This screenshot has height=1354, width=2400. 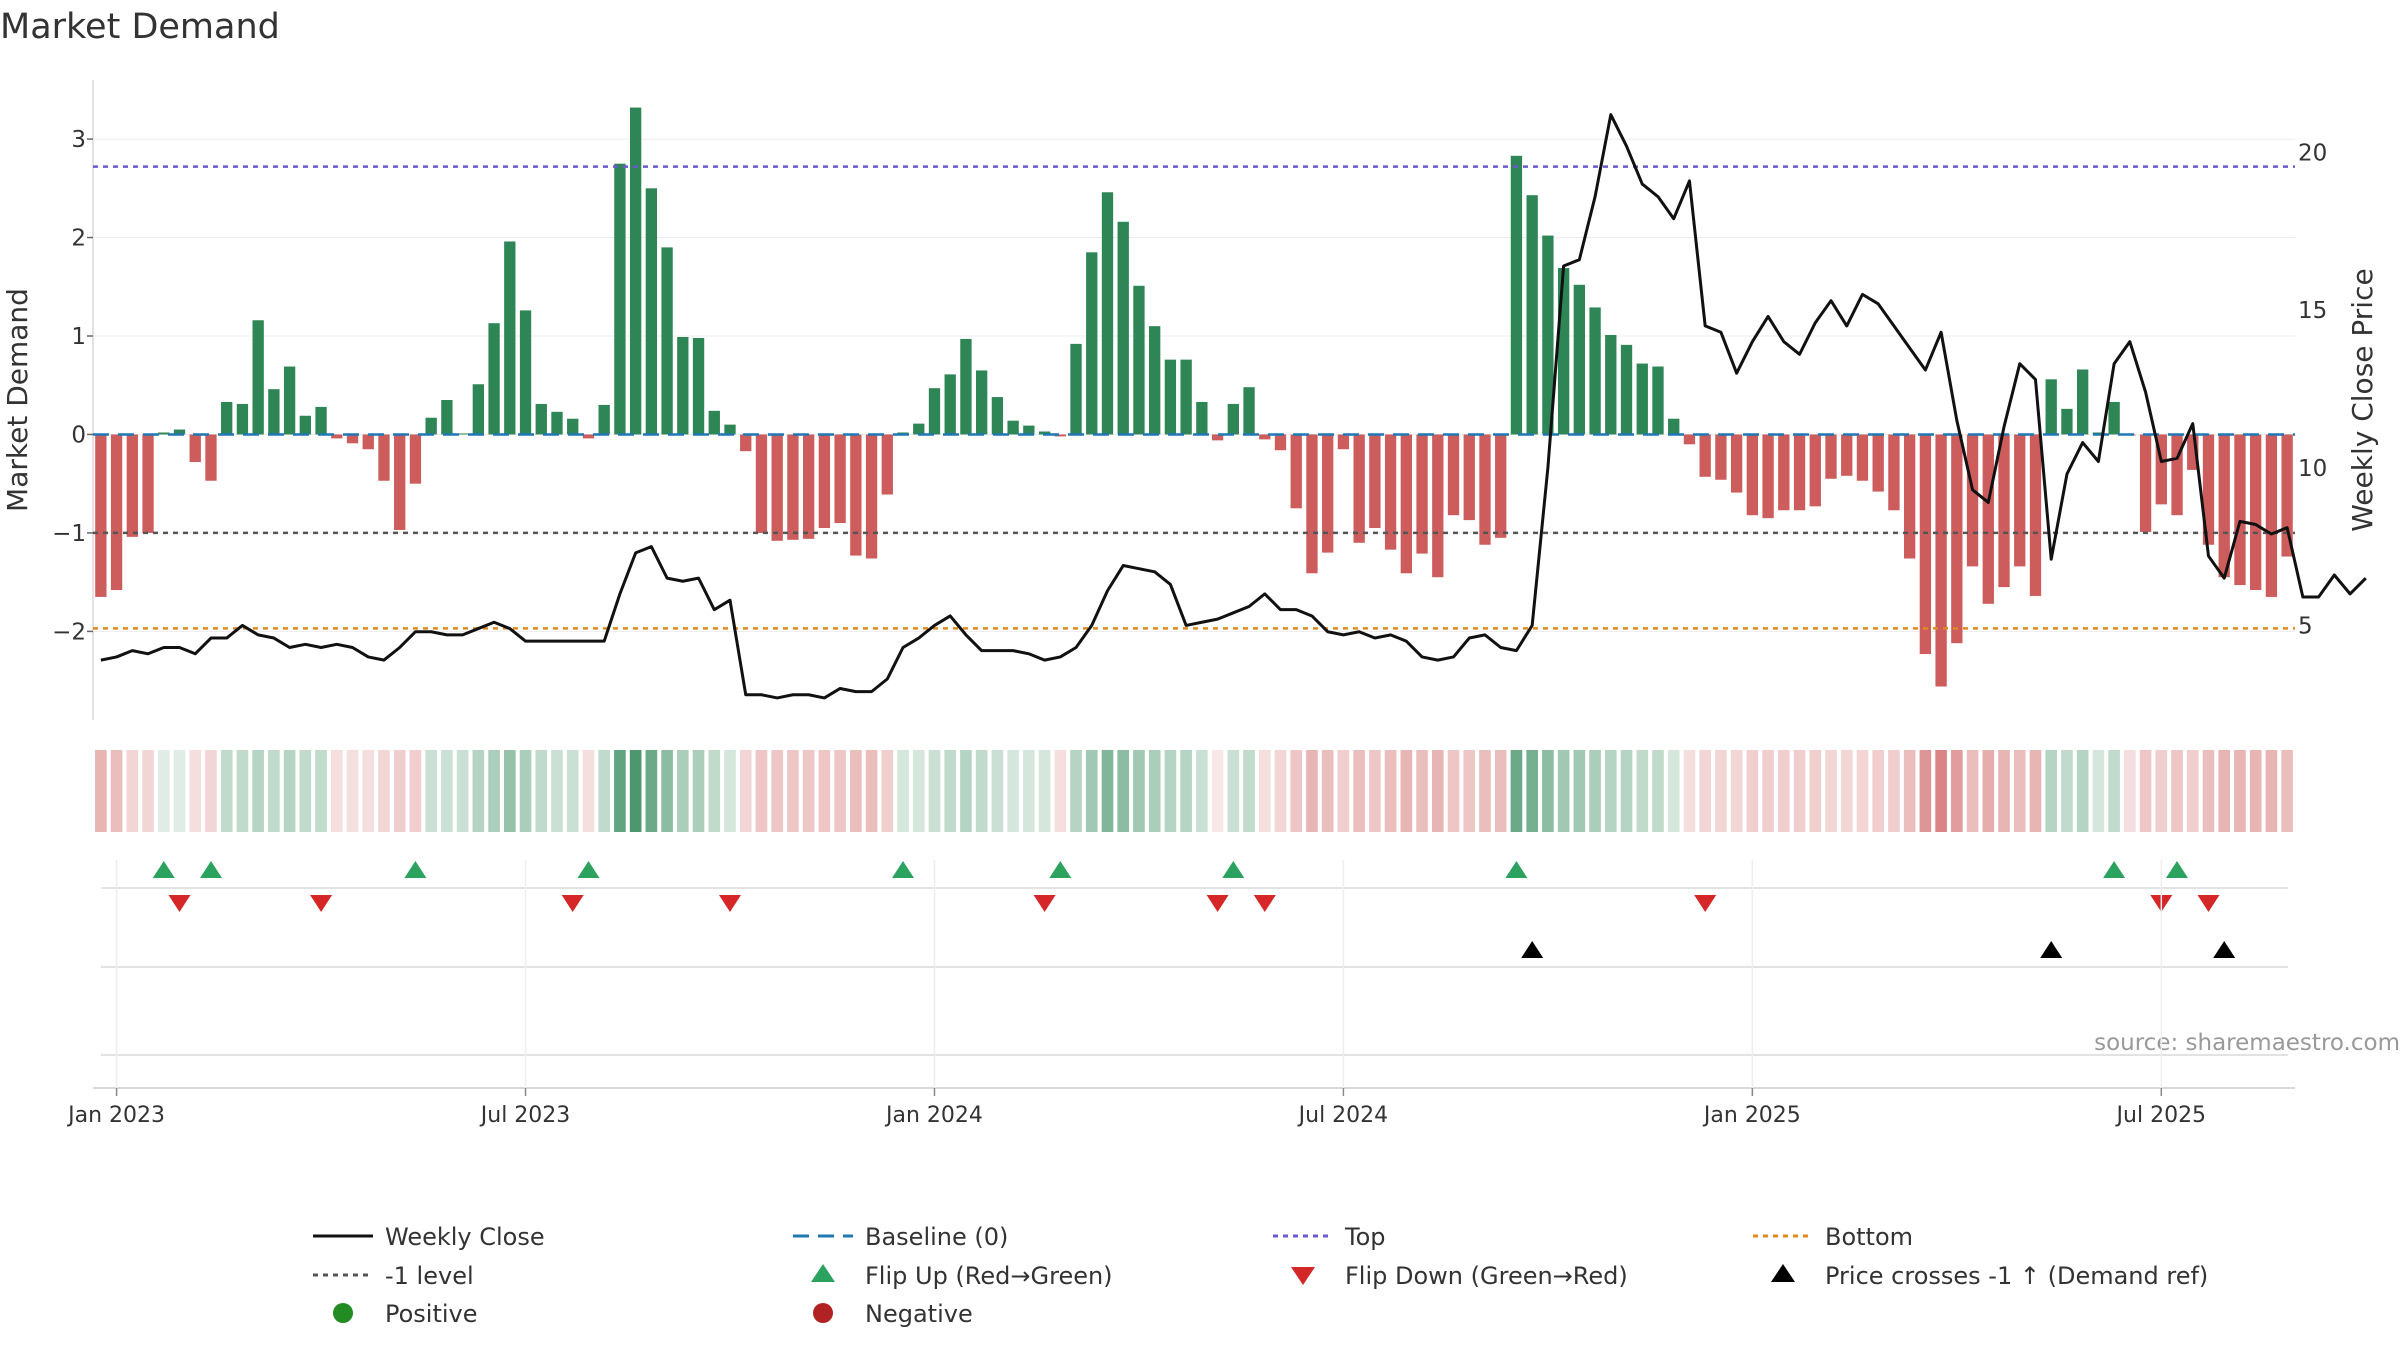 What do you see at coordinates (2312, 390) in the screenshot?
I see `right-axis-ticks: 20 15 10 5` at bounding box center [2312, 390].